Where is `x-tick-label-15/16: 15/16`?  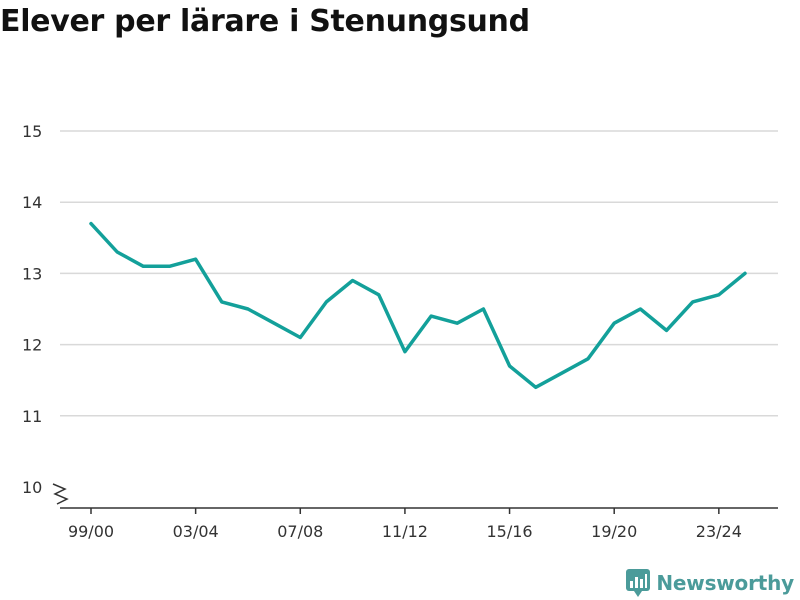 x-tick-label-15/16: 15/16 is located at coordinates (510, 531).